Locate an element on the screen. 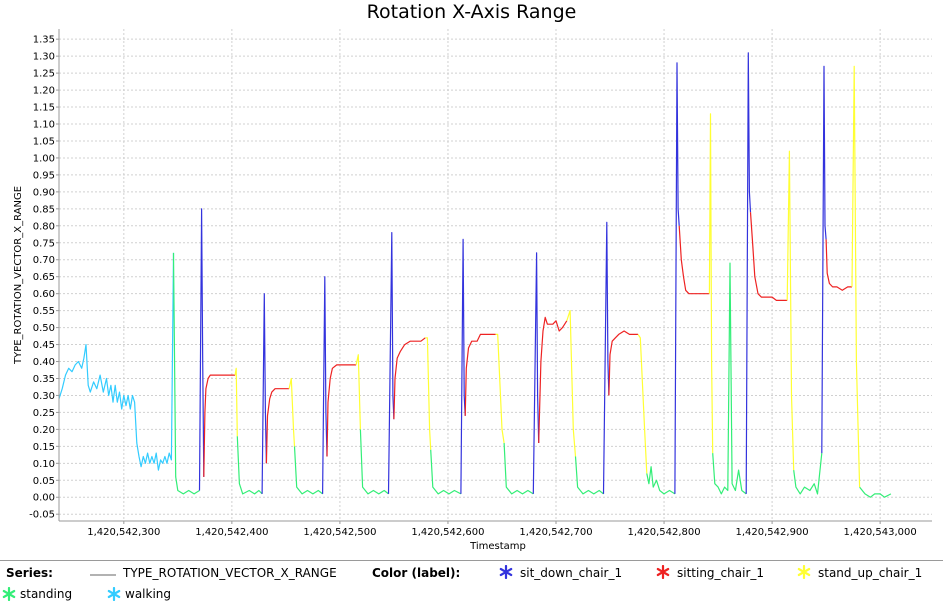 This screenshot has width=943, height=608. y-tick-label: 1.00 is located at coordinates (44, 158).